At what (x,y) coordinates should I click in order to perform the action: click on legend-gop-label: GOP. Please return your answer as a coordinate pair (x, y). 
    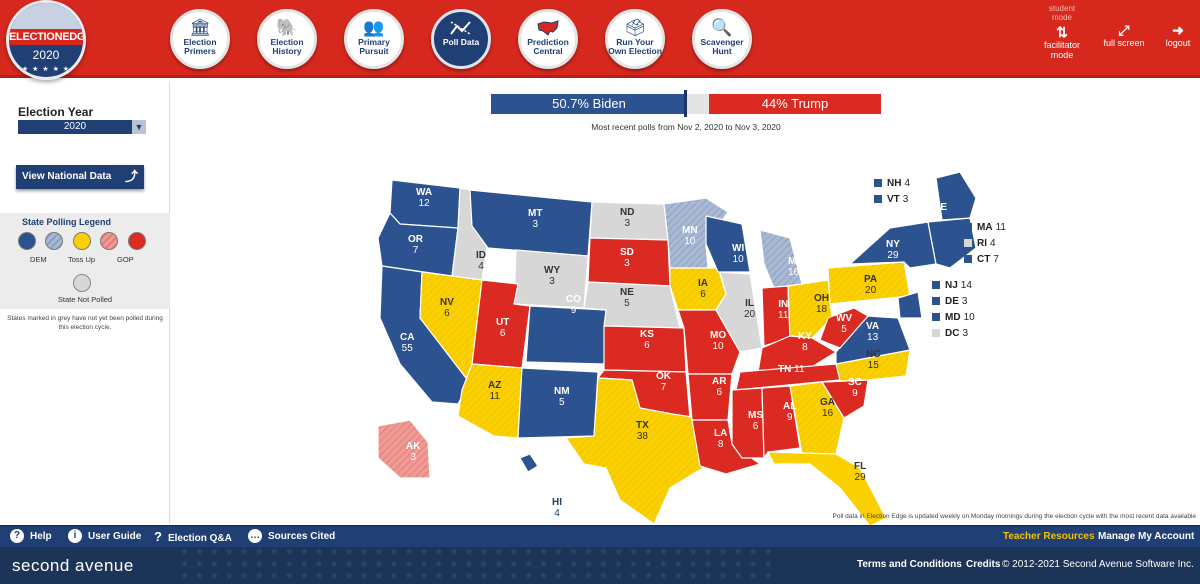
    Looking at the image, I should click on (125, 259).